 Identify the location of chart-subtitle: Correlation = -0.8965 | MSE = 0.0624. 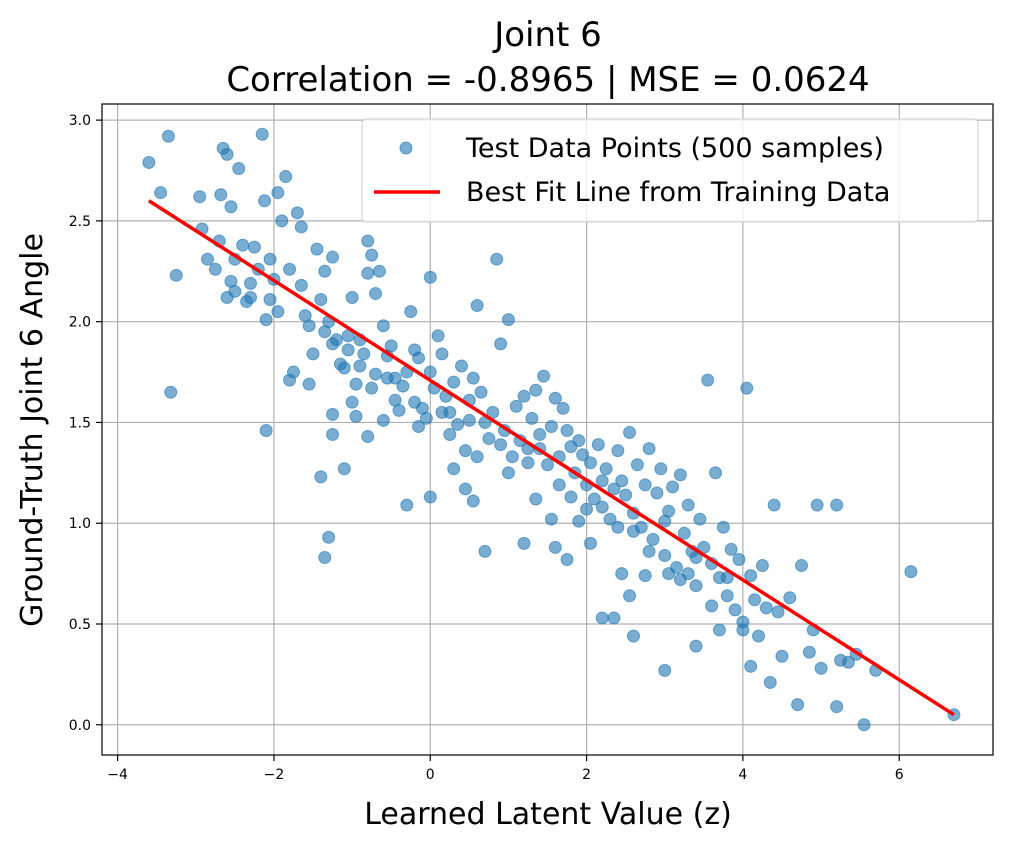
(547, 80).